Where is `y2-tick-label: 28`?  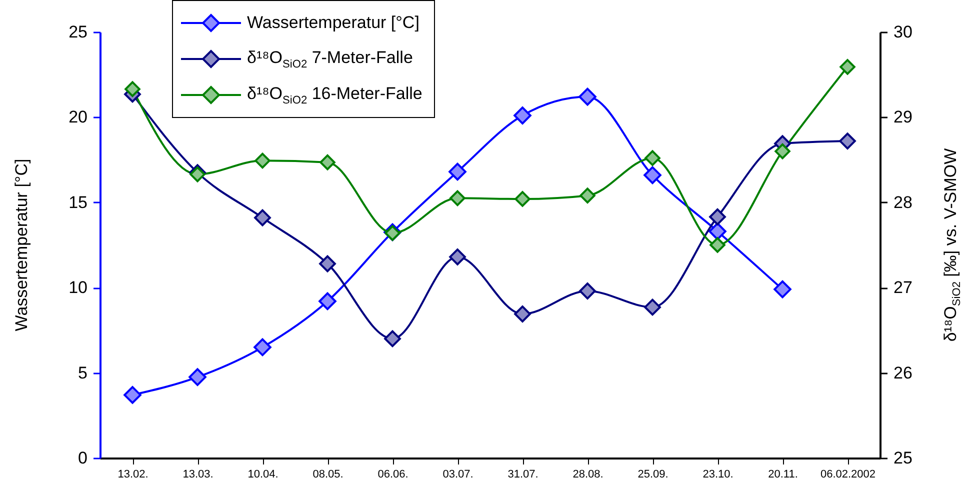
y2-tick-label: 28 is located at coordinates (903, 202).